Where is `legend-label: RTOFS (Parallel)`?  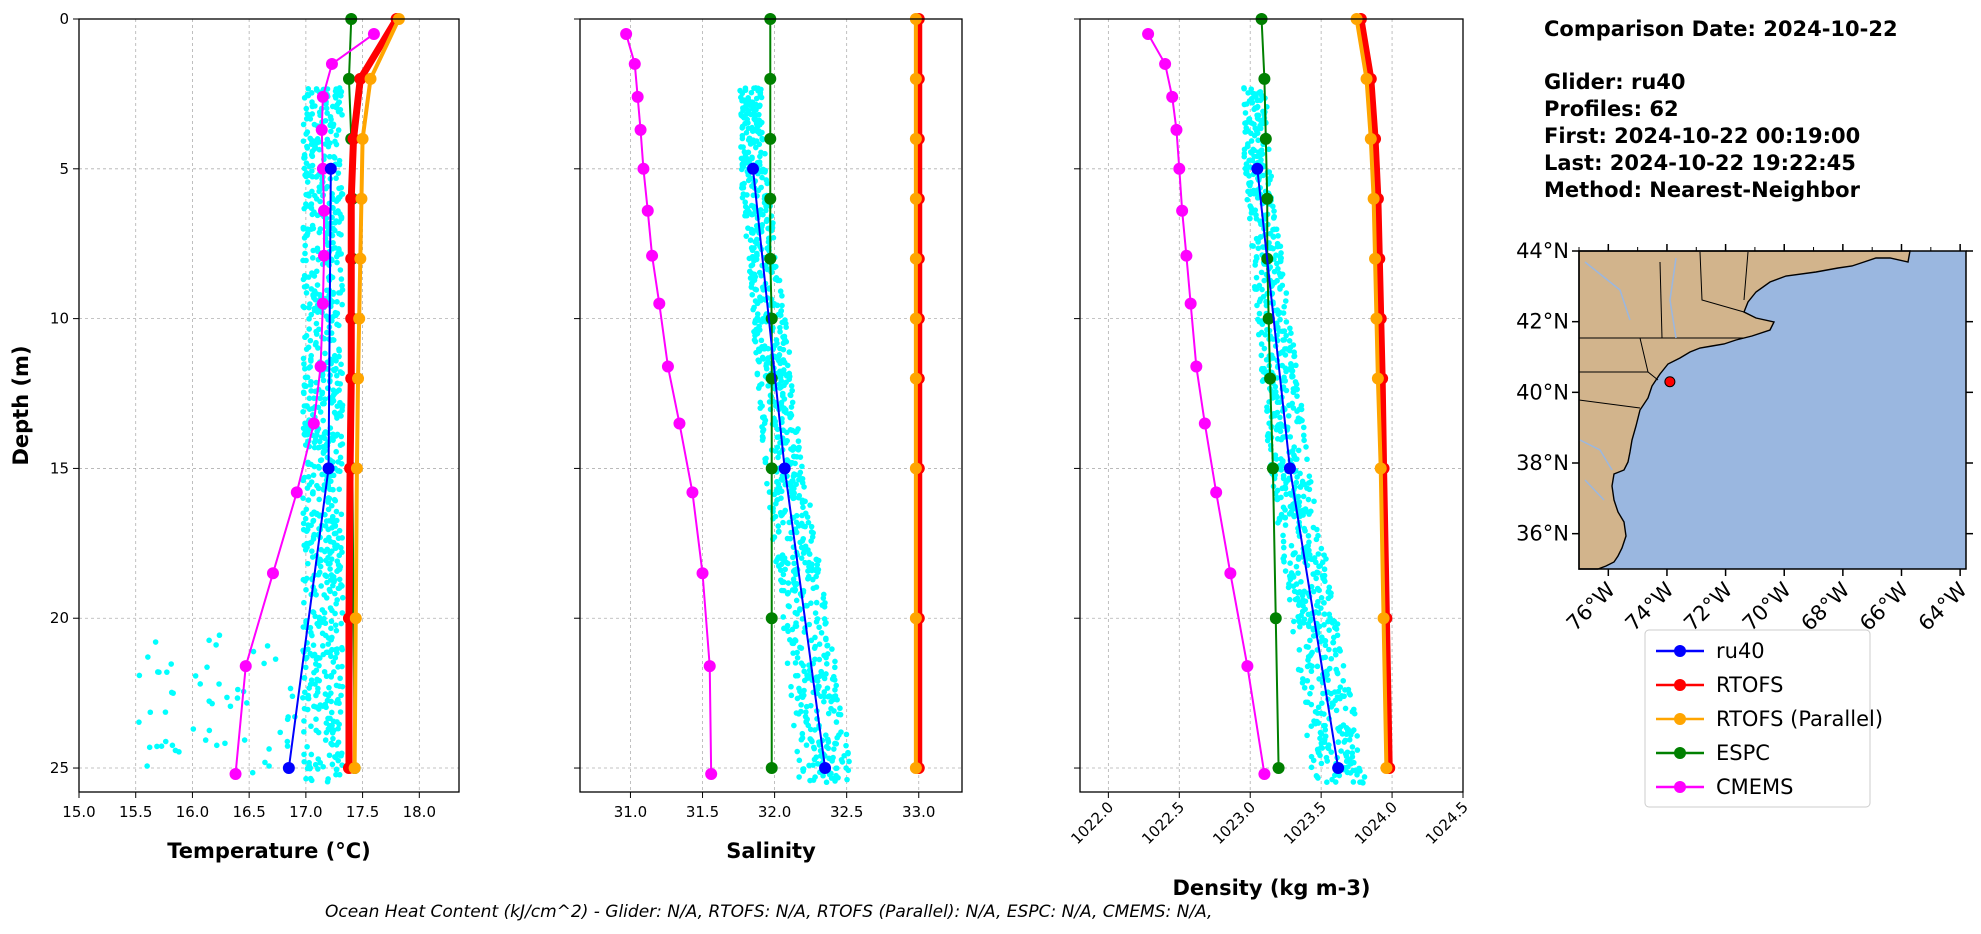
legend-label: RTOFS (Parallel) is located at coordinates (1799, 719).